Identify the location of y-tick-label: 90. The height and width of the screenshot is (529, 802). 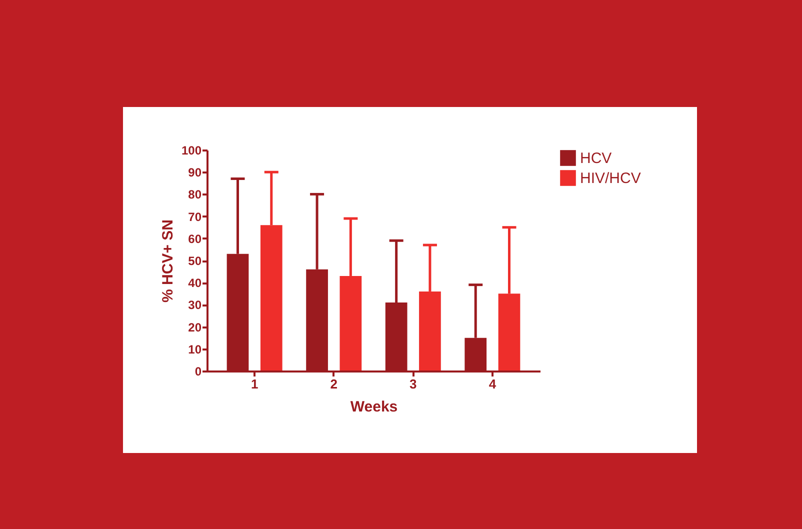
(195, 173).